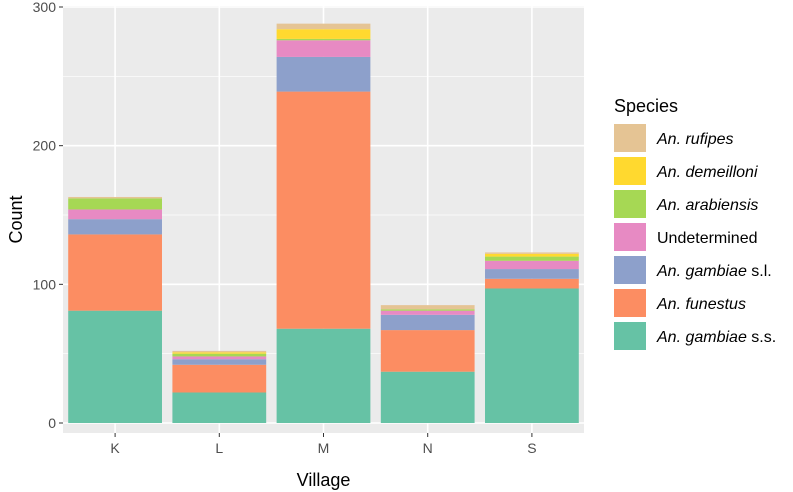 Image resolution: width=793 pixels, height=492 pixels. I want to click on x-tick-label: L, so click(219, 448).